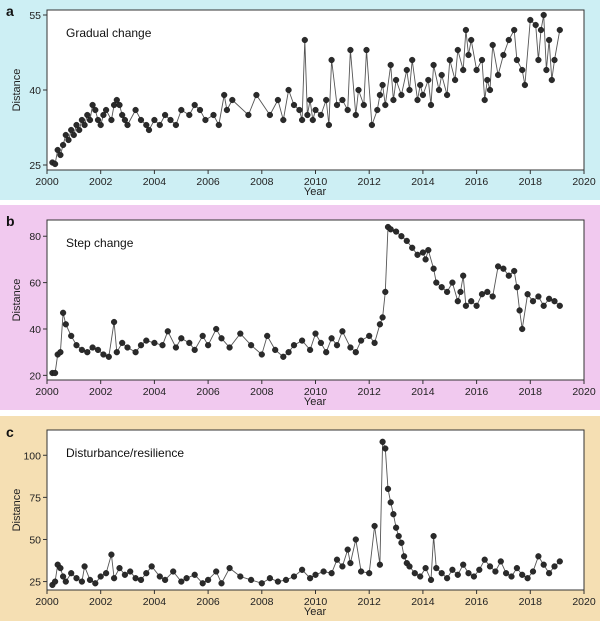 The height and width of the screenshot is (621, 600). Describe the element at coordinates (315, 402) in the screenshot. I see `panel-b-xlabel: Year` at that location.